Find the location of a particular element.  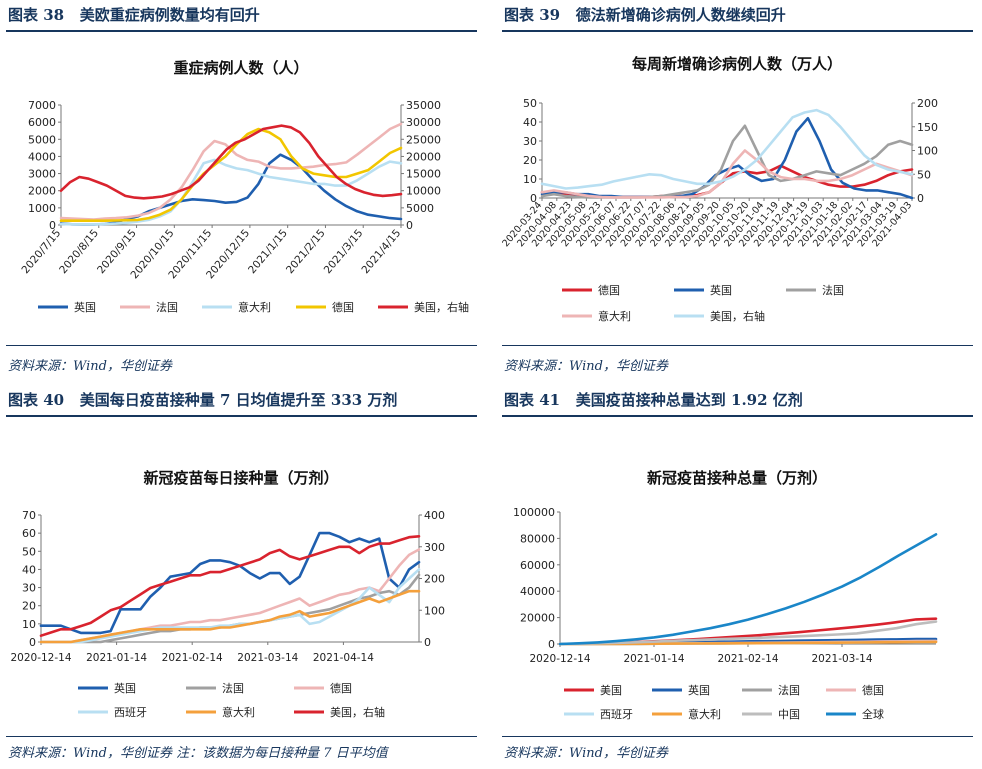

y-tick-label-right: 300 is located at coordinates (434, 547).